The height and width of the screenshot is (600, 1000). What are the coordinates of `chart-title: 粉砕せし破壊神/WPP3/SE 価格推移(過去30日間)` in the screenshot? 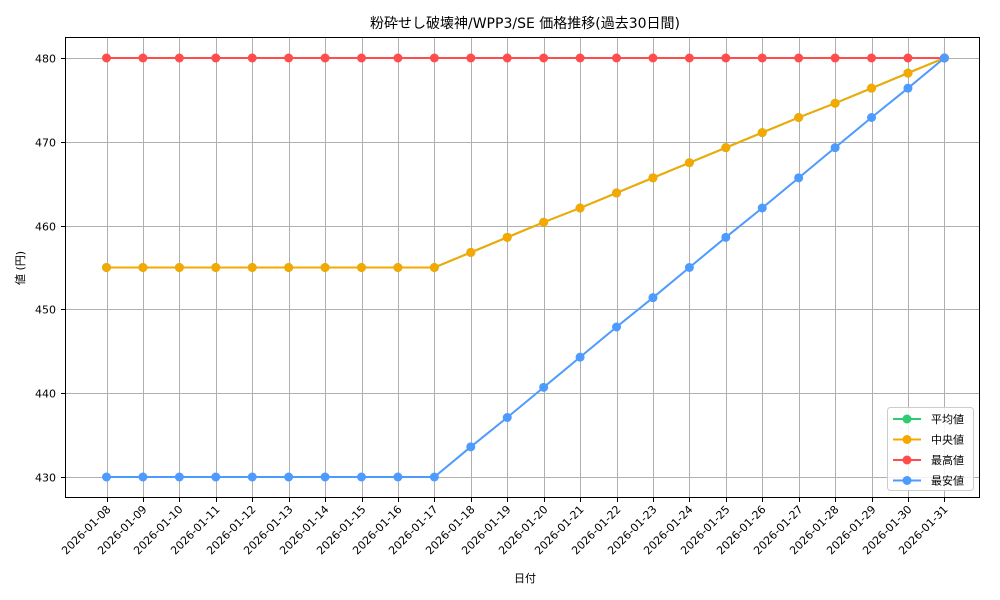 It's located at (525, 24).